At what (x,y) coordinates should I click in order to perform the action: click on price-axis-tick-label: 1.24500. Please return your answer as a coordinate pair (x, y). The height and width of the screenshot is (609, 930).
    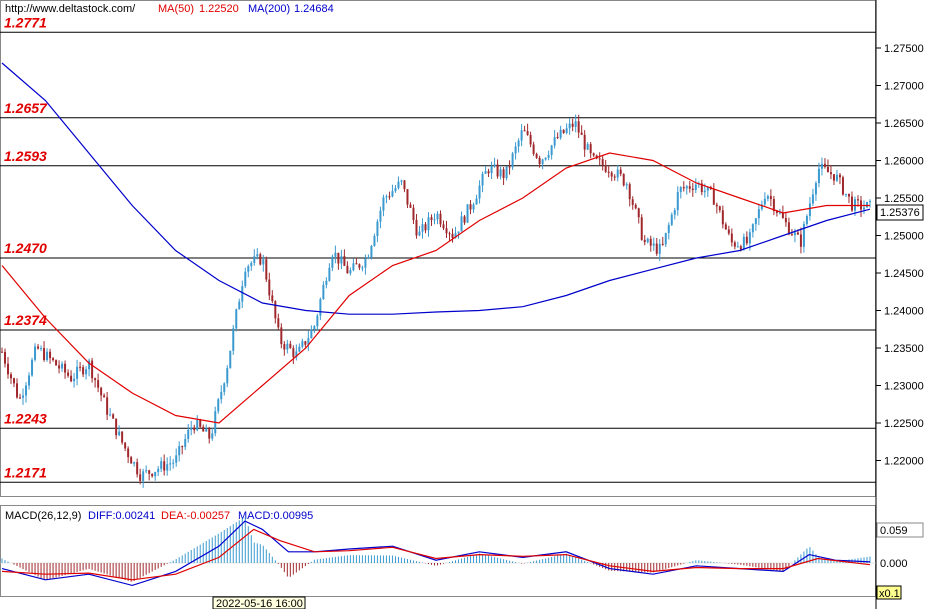
    Looking at the image, I should click on (904, 274).